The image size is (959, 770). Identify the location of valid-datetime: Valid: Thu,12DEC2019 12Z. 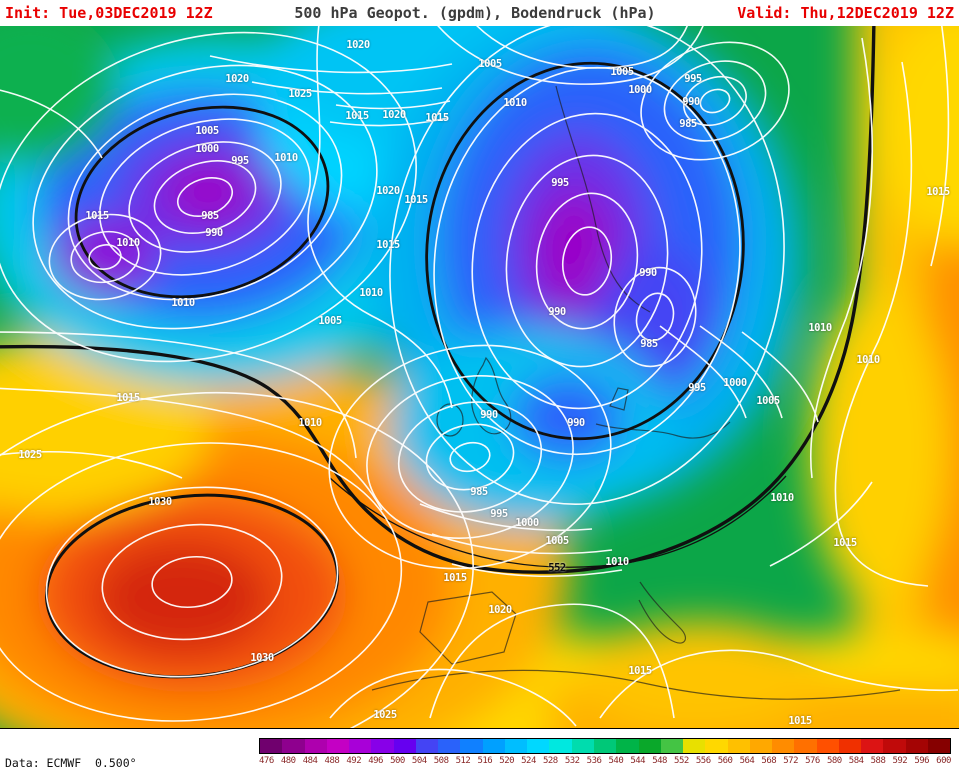
(845, 13).